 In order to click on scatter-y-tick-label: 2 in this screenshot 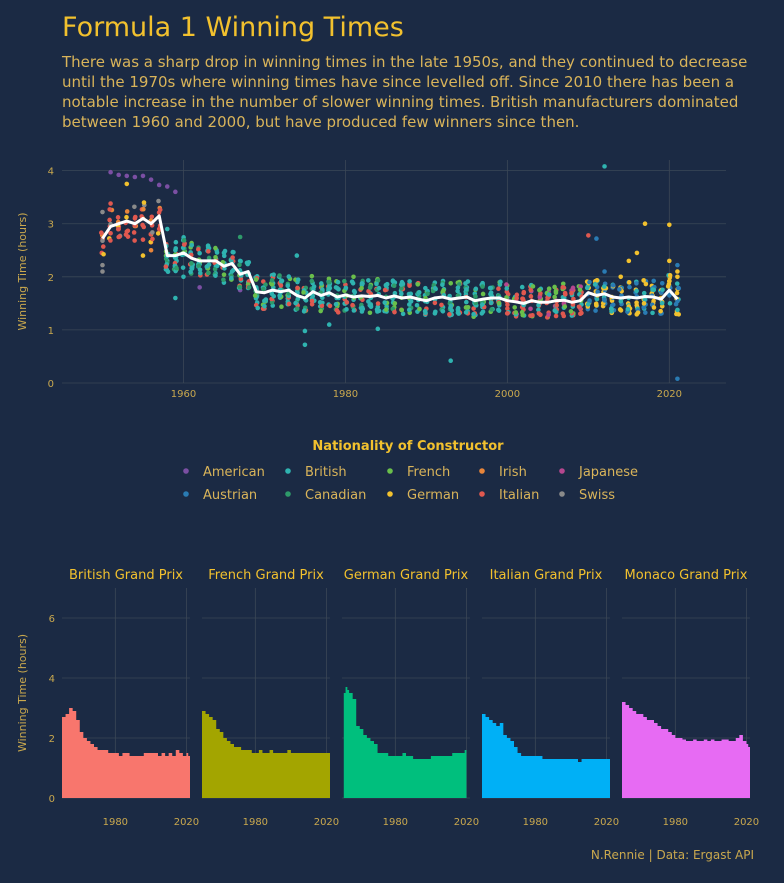, I will do `click(51, 278)`.